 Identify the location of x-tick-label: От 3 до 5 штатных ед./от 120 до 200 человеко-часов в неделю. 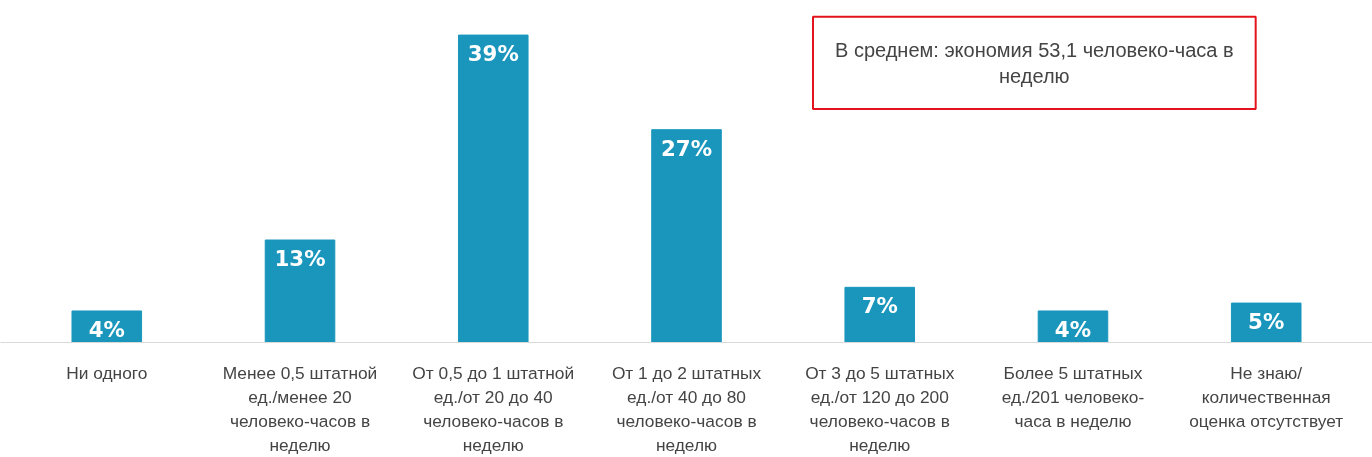
(880, 408).